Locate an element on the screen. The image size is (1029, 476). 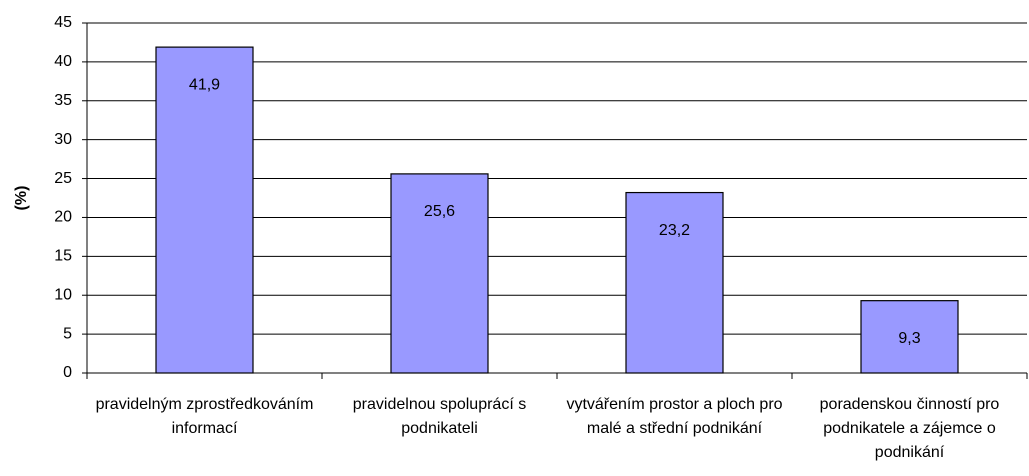
y-axis-label: (%) is located at coordinates (21, 198).